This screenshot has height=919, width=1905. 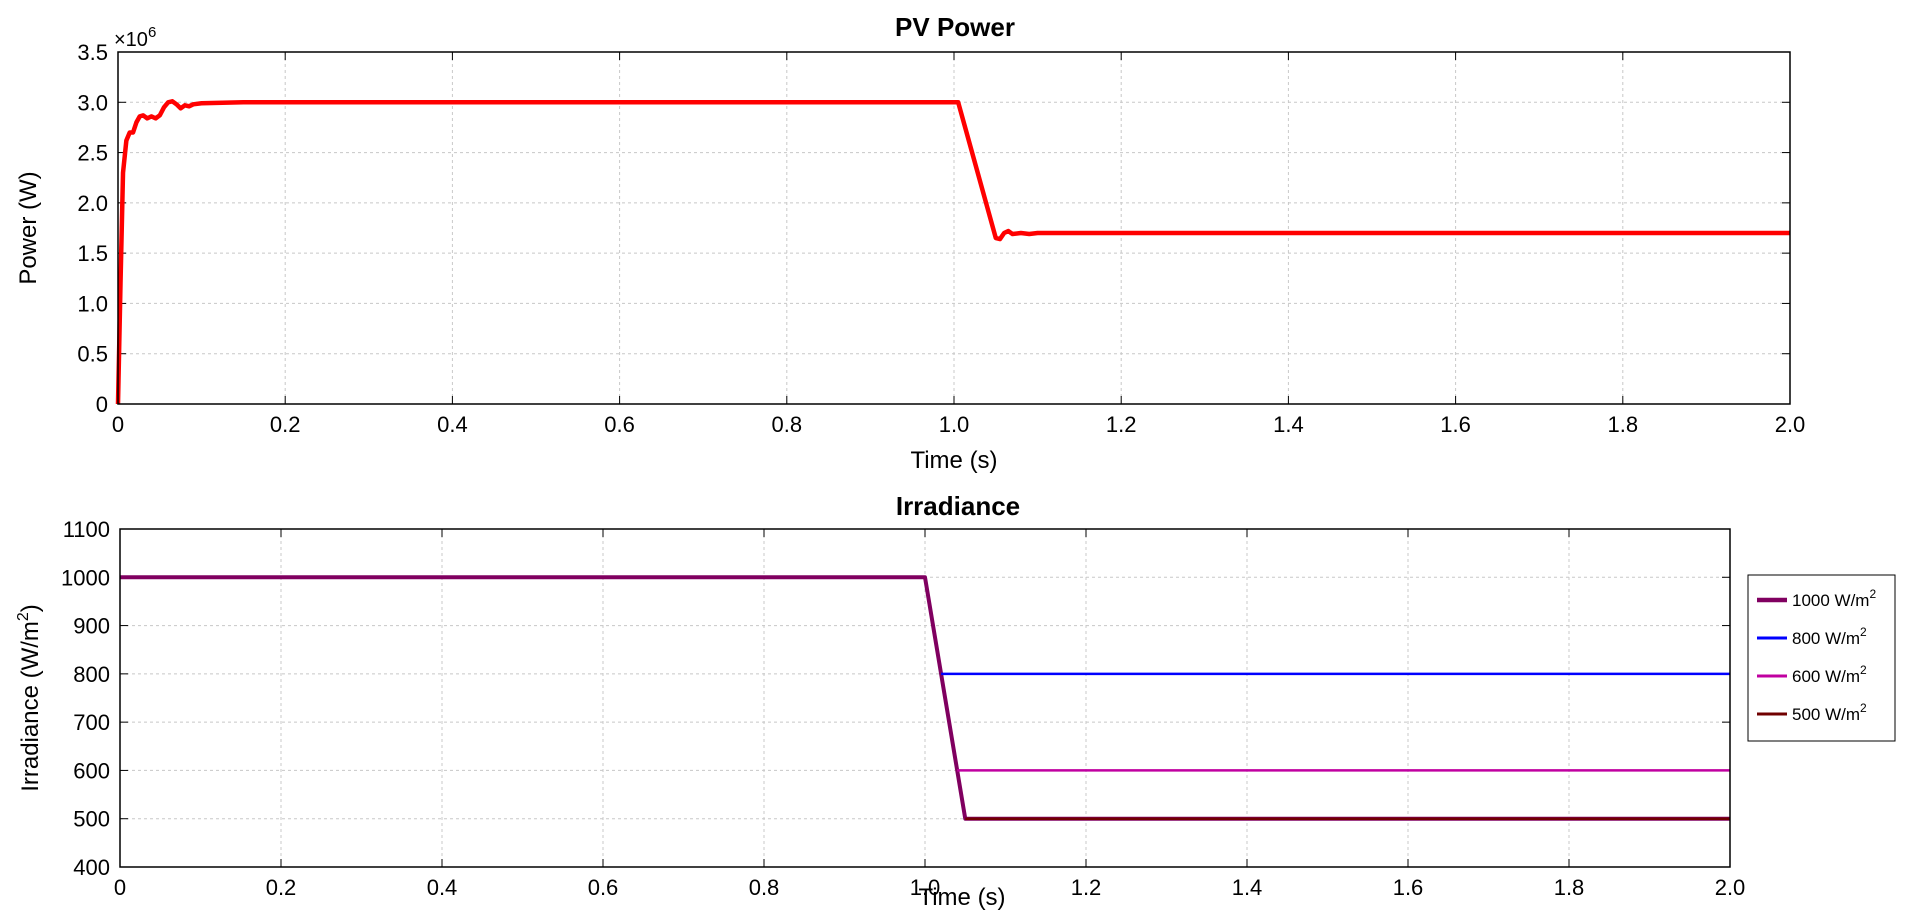 What do you see at coordinates (92, 203) in the screenshot?
I see `y-tick-label: 2.0` at bounding box center [92, 203].